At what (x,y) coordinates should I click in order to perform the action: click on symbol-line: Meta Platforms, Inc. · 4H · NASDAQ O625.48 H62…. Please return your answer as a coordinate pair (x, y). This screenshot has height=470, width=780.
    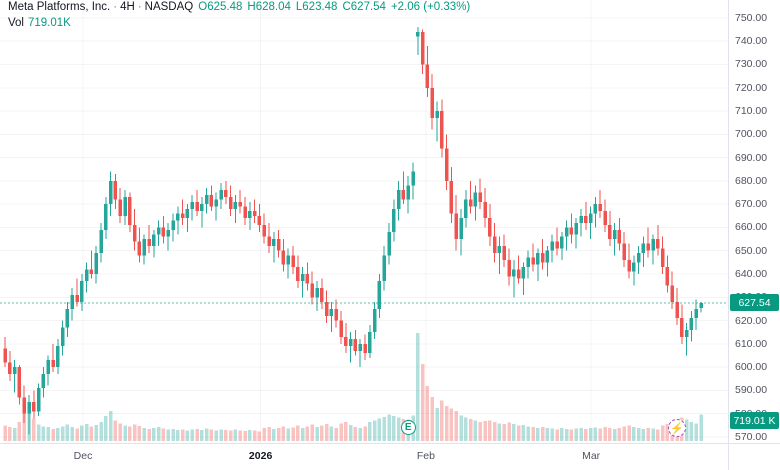
    Looking at the image, I should click on (239, 7).